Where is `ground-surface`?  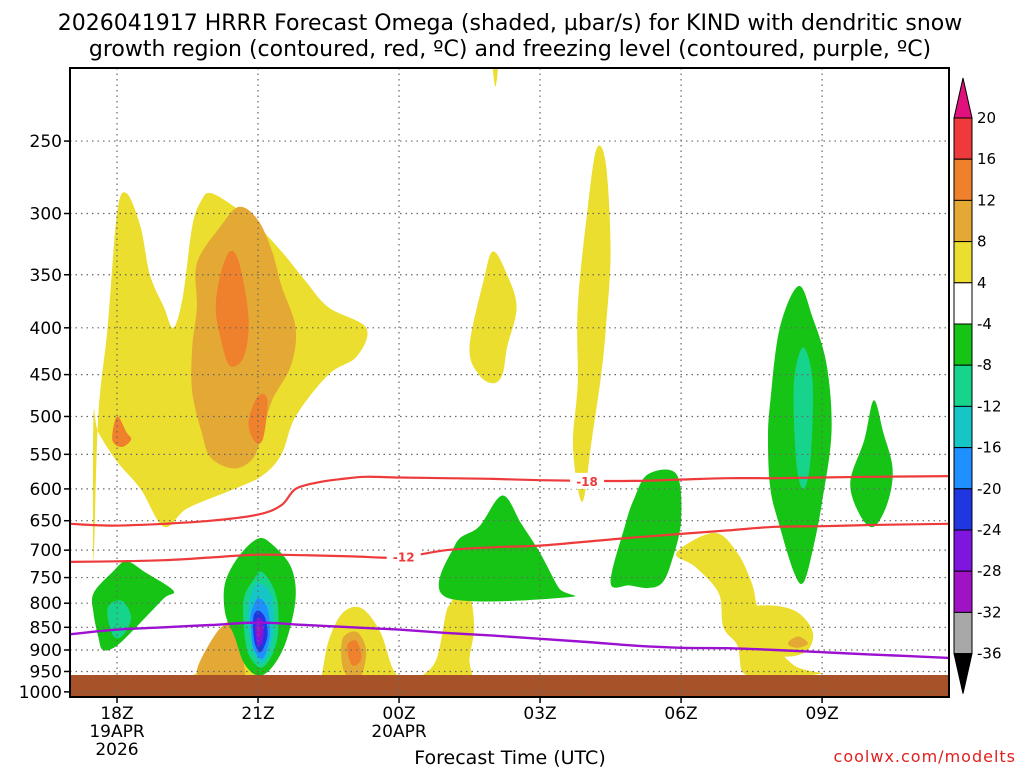
ground-surface is located at coordinates (509, 686).